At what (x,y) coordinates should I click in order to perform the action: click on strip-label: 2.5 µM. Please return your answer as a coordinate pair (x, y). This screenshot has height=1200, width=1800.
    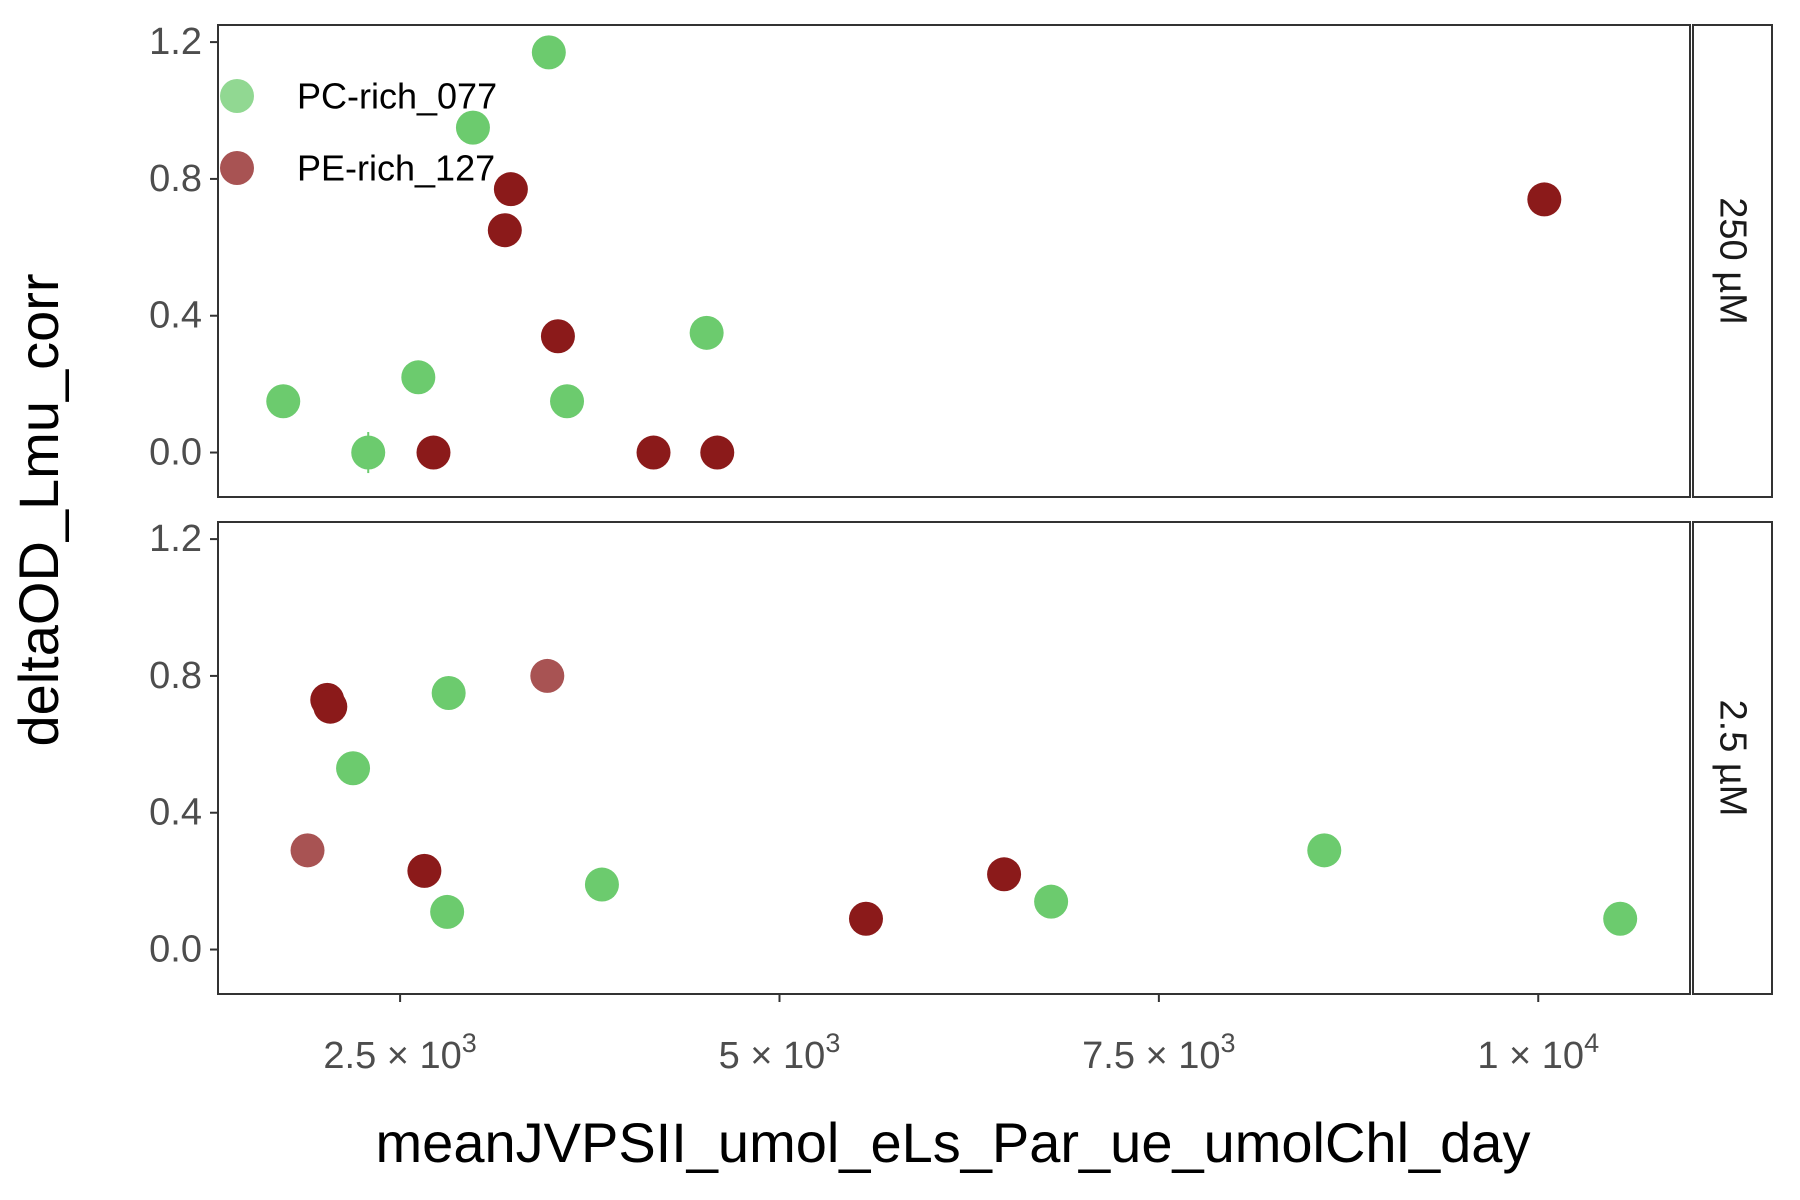
    Looking at the image, I should click on (1733, 758).